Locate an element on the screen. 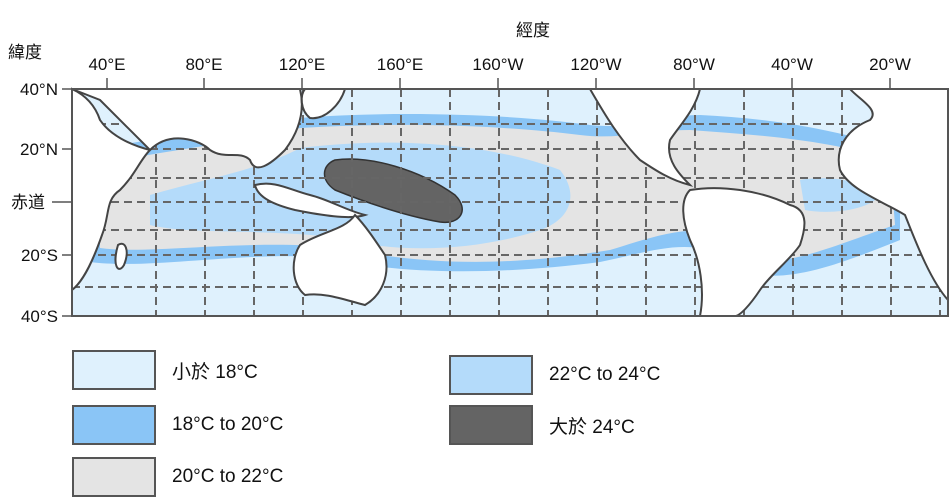  land-australia is located at coordinates (340, 260).